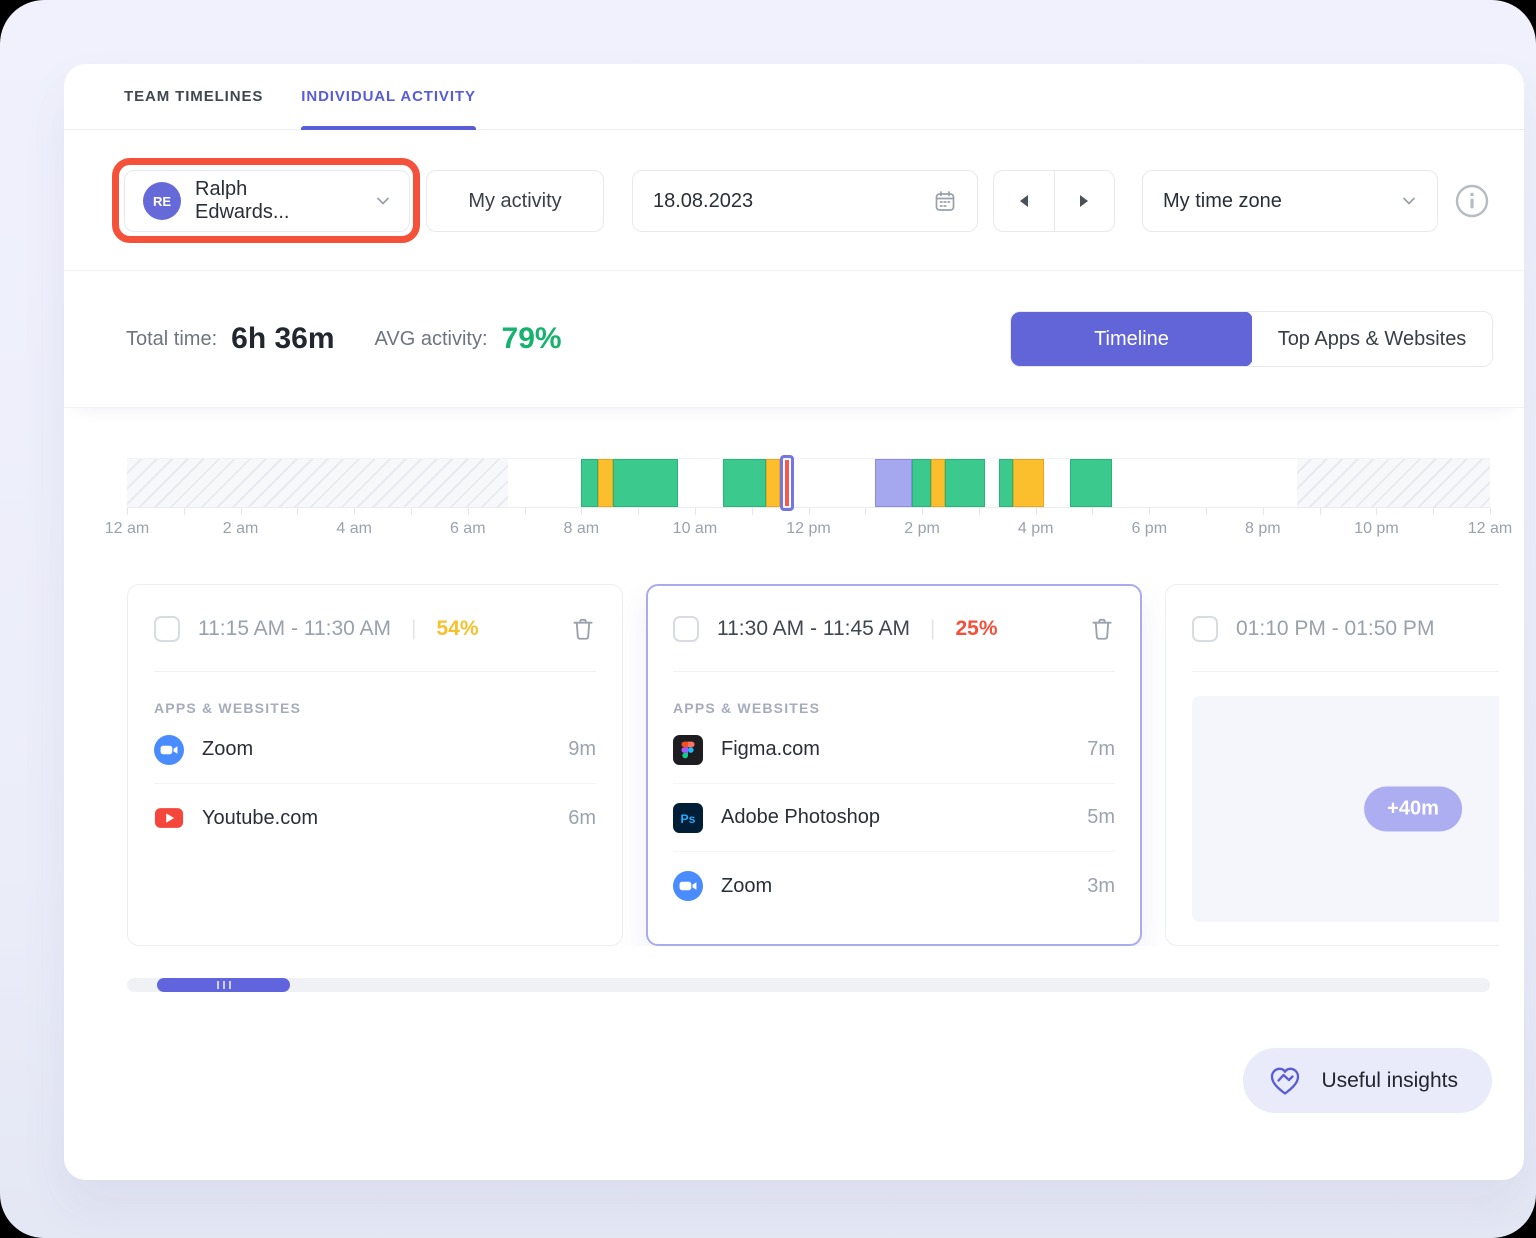 This screenshot has height=1238, width=1536. I want to click on useful-insights-button: Useful insights, so click(1367, 1080).